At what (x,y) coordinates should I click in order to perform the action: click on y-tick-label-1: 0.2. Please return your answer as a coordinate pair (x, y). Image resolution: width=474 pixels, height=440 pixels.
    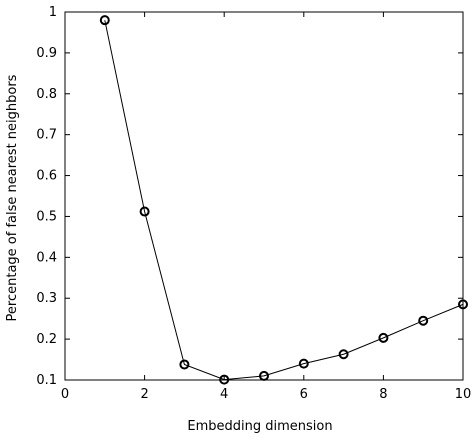
    Looking at the image, I should click on (46, 339).